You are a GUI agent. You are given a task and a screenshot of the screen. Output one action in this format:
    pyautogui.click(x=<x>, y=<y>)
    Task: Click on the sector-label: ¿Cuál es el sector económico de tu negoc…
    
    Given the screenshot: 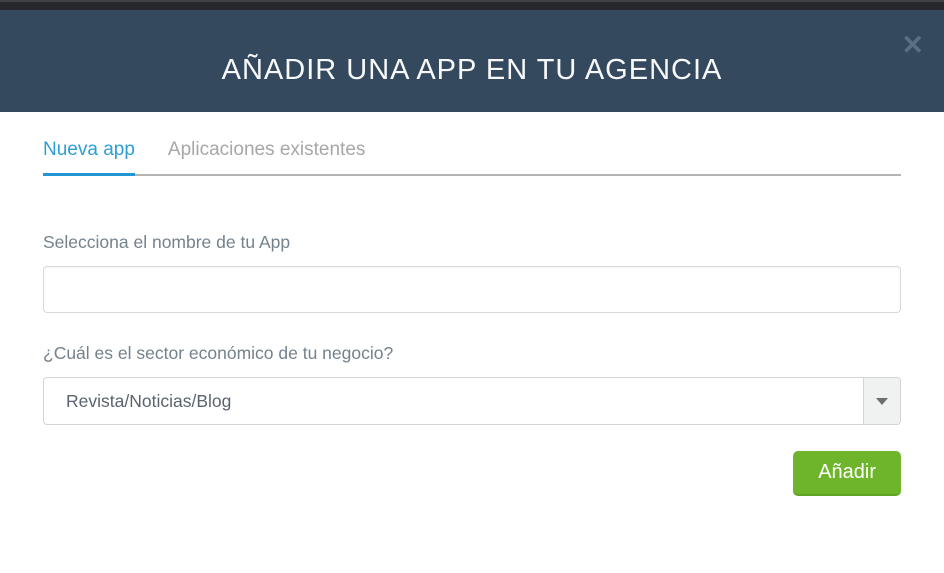 What is the action you would take?
    pyautogui.click(x=218, y=353)
    